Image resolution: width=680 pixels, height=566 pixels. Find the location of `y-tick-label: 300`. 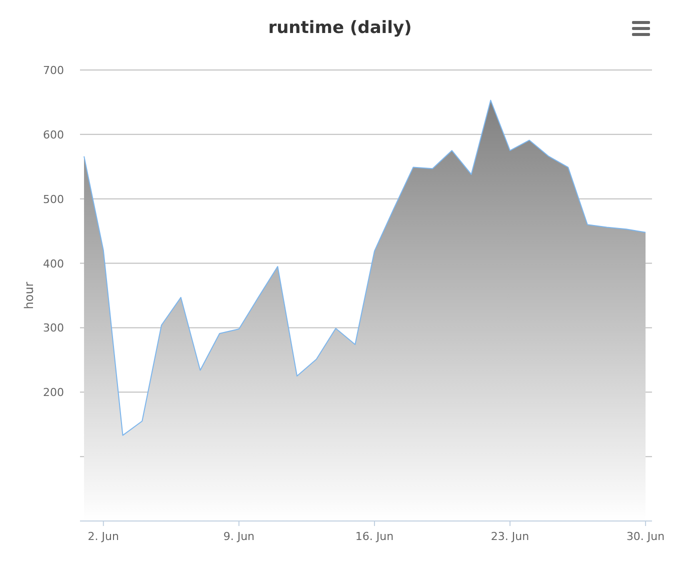

y-tick-label: 300 is located at coordinates (53, 328).